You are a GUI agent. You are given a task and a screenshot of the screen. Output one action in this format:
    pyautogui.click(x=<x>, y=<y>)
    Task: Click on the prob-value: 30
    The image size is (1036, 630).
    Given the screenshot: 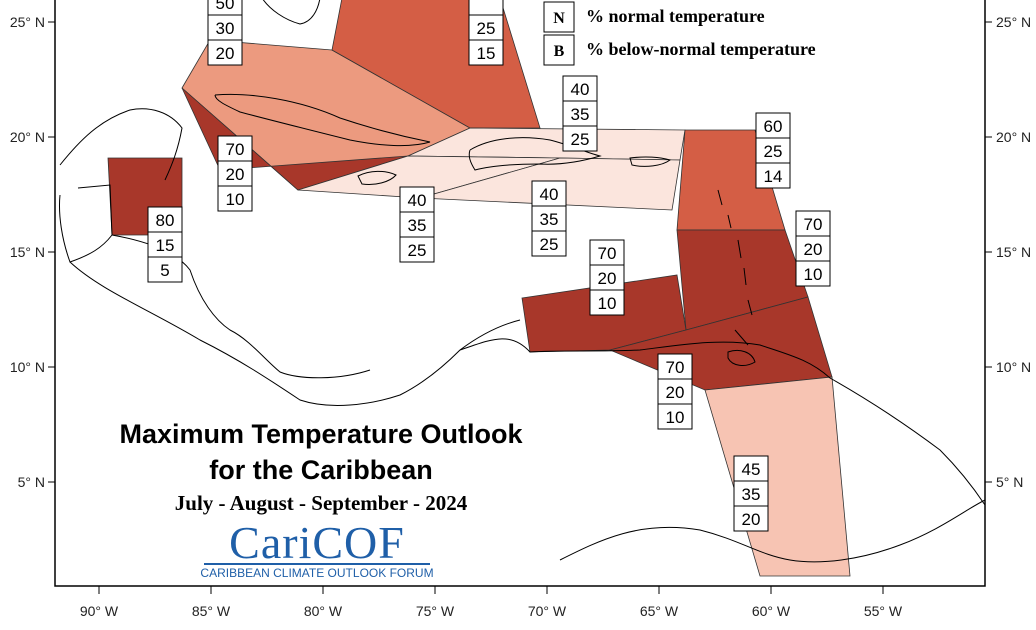 What is the action you would take?
    pyautogui.click(x=225, y=28)
    